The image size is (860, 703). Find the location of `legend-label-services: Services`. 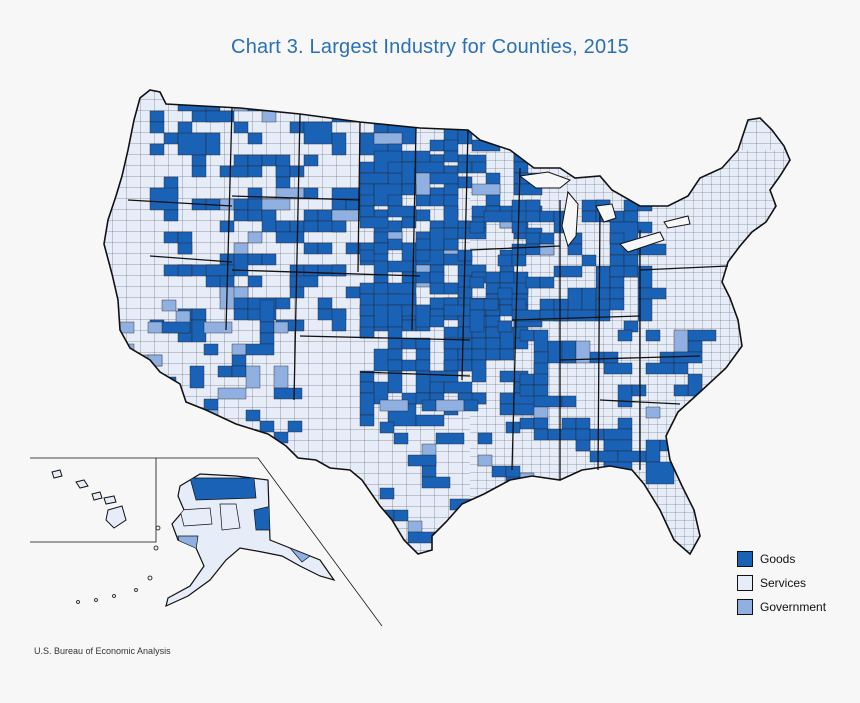

legend-label-services: Services is located at coordinates (783, 583).